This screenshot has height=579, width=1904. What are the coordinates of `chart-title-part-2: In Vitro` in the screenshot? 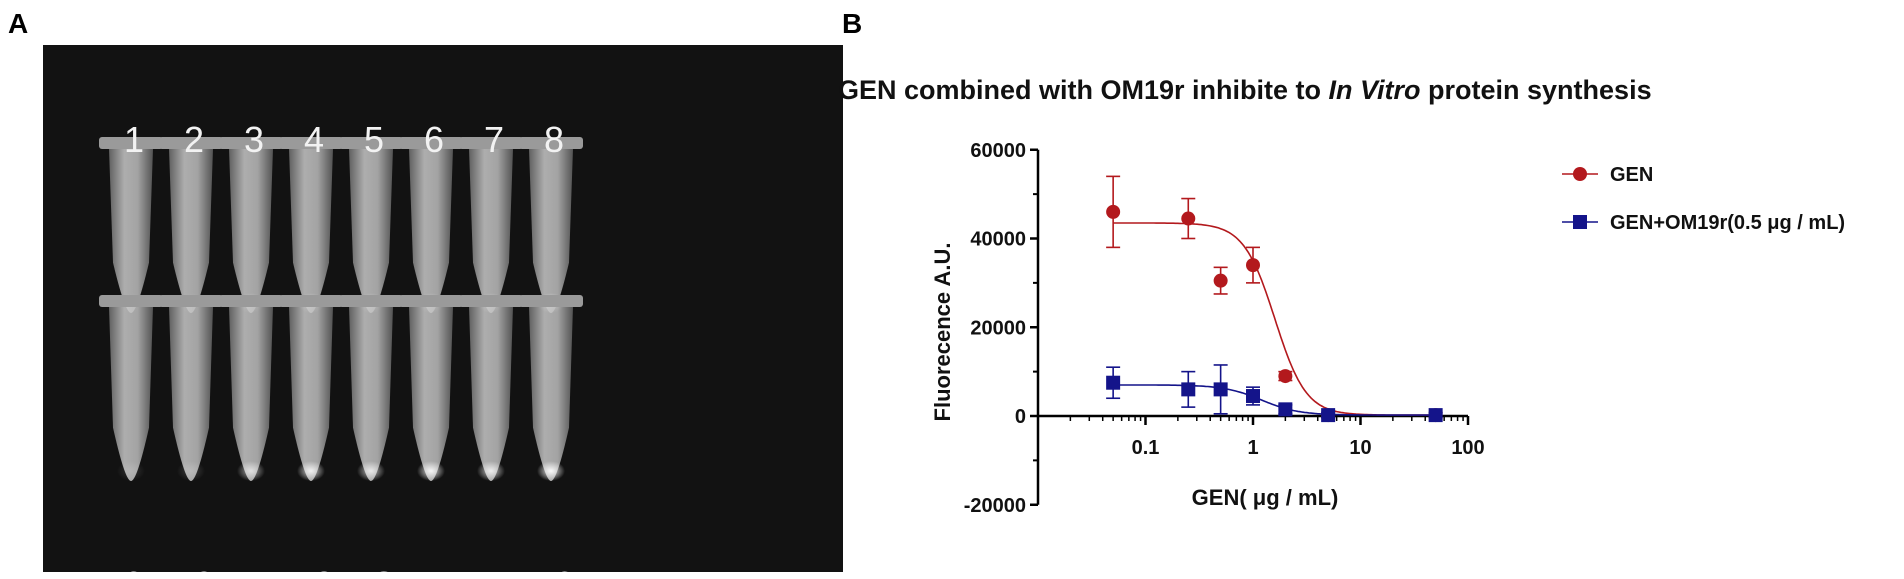 It's located at (1375, 90).